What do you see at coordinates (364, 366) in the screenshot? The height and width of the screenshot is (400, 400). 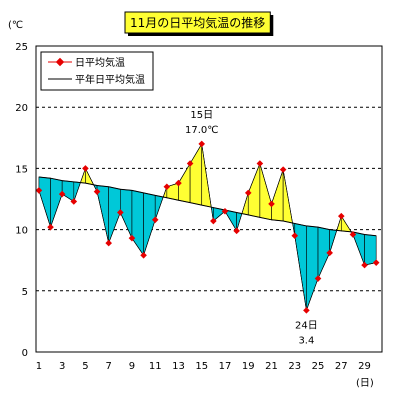 I see `x-tick-29: 29` at bounding box center [364, 366].